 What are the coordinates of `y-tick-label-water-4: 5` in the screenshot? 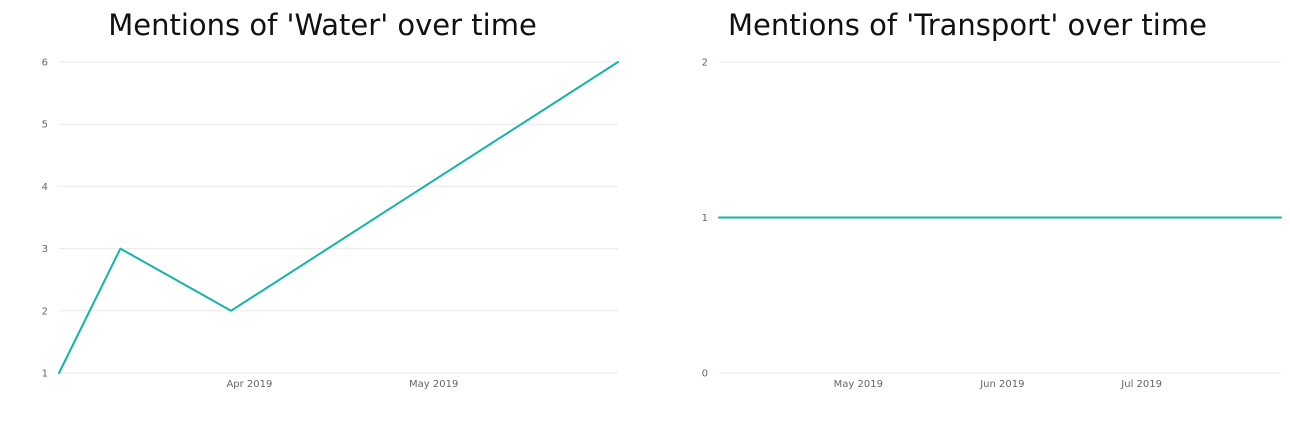 It's located at (45, 125).